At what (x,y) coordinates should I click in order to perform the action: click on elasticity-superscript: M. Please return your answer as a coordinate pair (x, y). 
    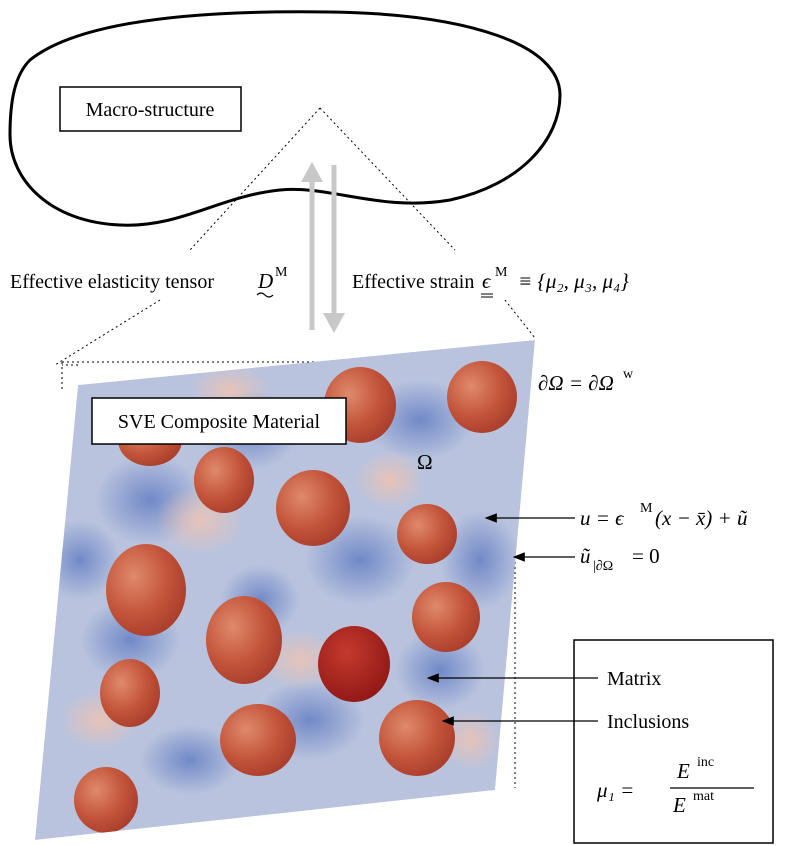
    Looking at the image, I should click on (281, 272).